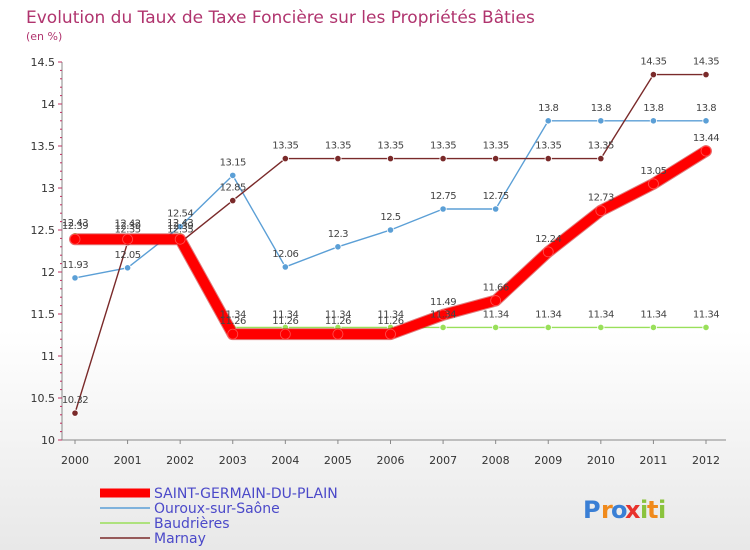 The height and width of the screenshot is (550, 750). What do you see at coordinates (180, 460) in the screenshot?
I see `x-tick-label: 2002` at bounding box center [180, 460].